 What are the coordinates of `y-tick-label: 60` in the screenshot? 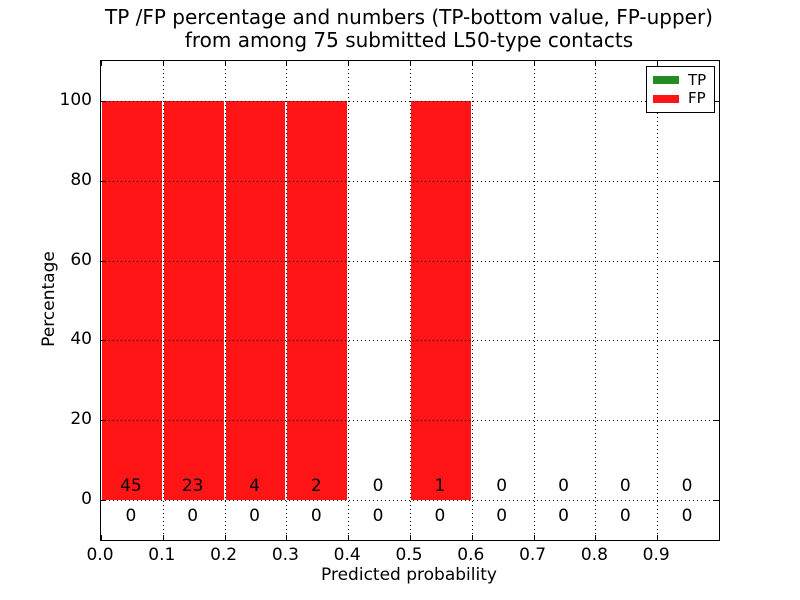 It's located at (81, 259).